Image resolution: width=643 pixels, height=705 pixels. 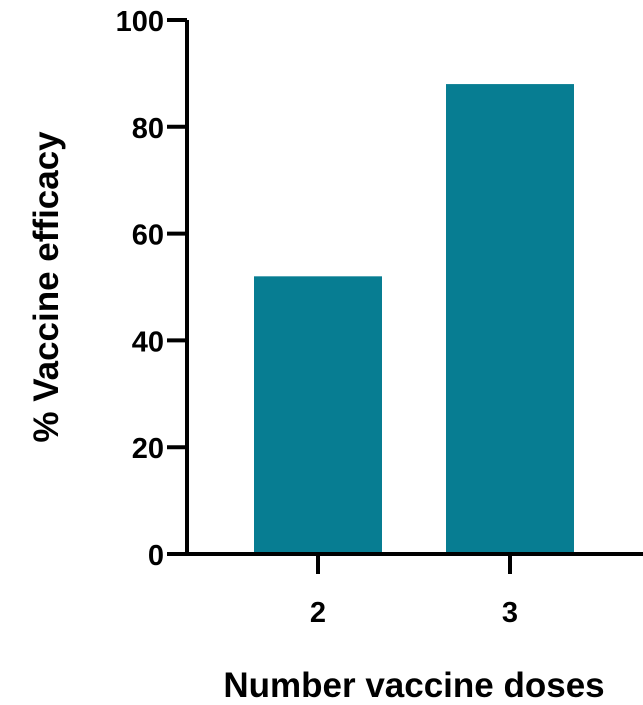 What do you see at coordinates (140, 22) in the screenshot?
I see `y-tick-label-100: 100` at bounding box center [140, 22].